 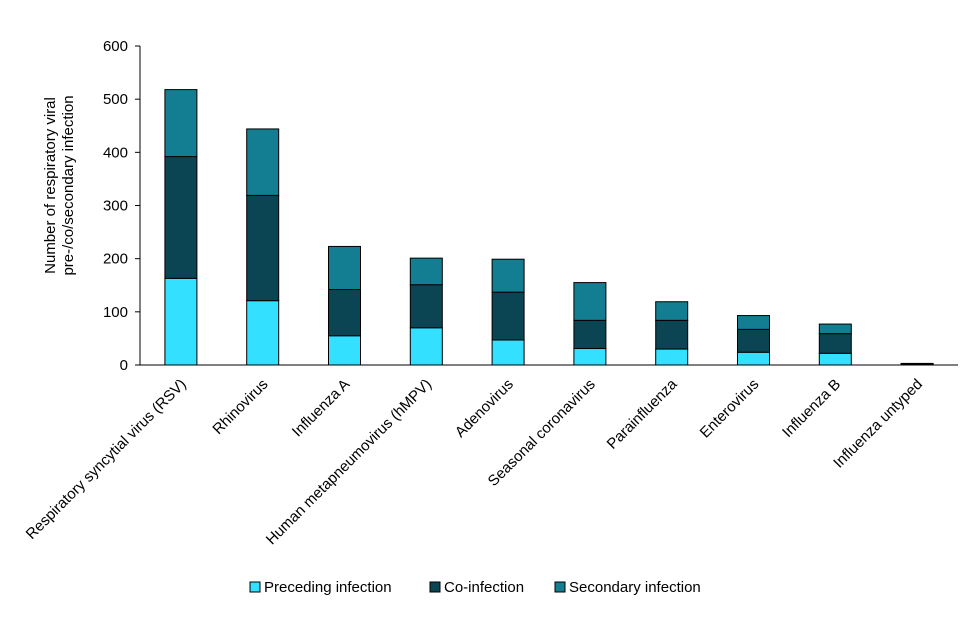 What do you see at coordinates (635, 587) in the screenshot?
I see `legend-label: Secondary infection` at bounding box center [635, 587].